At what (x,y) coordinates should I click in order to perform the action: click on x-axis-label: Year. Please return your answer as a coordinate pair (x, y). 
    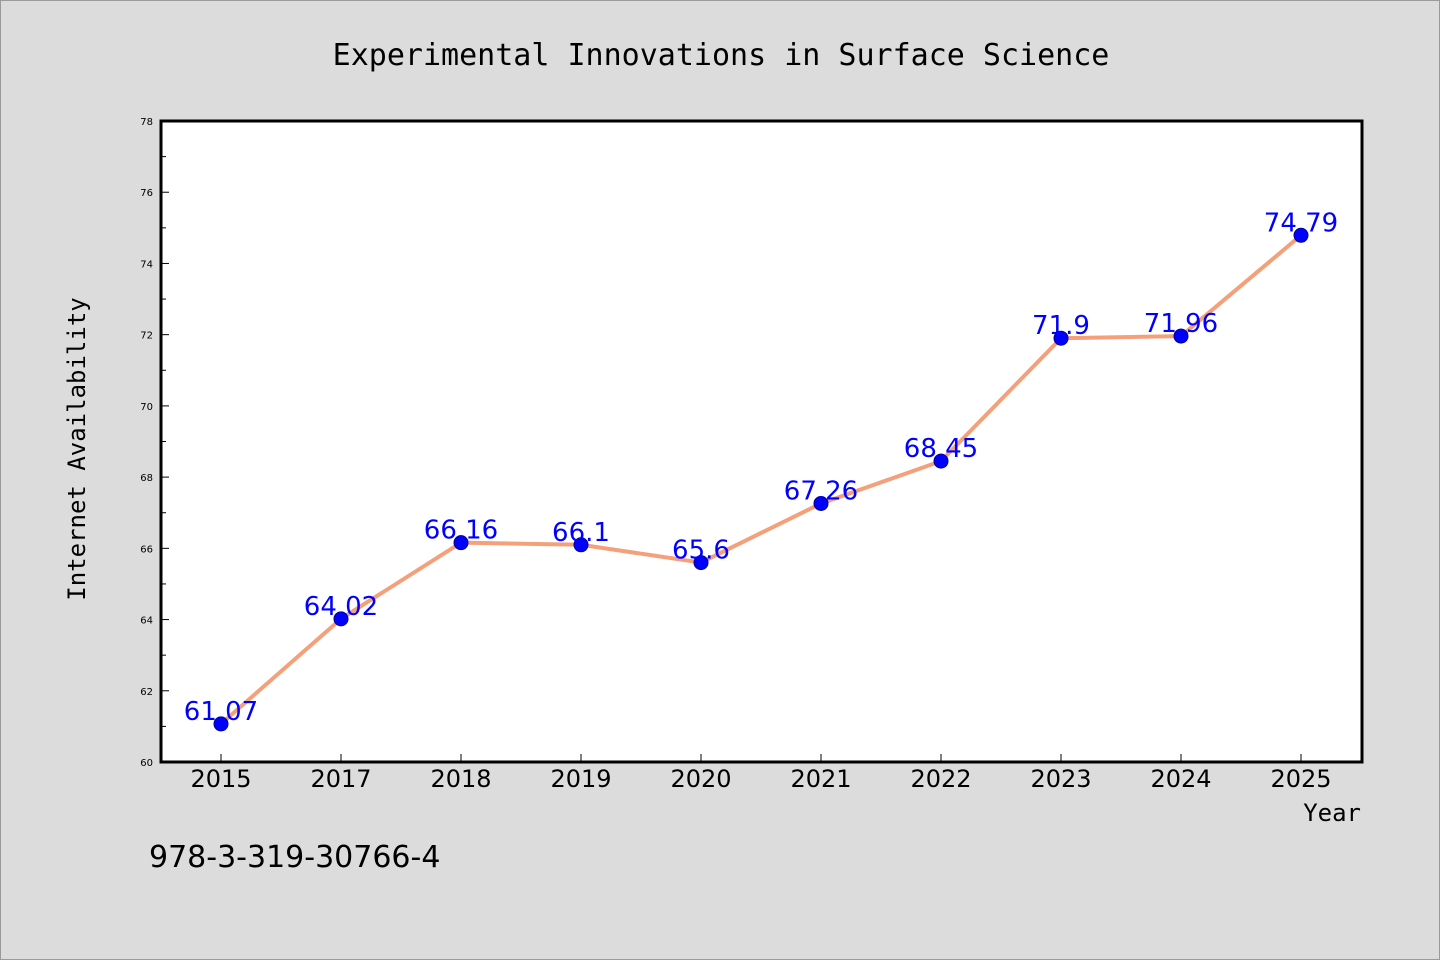
    Looking at the image, I should click on (1332, 813).